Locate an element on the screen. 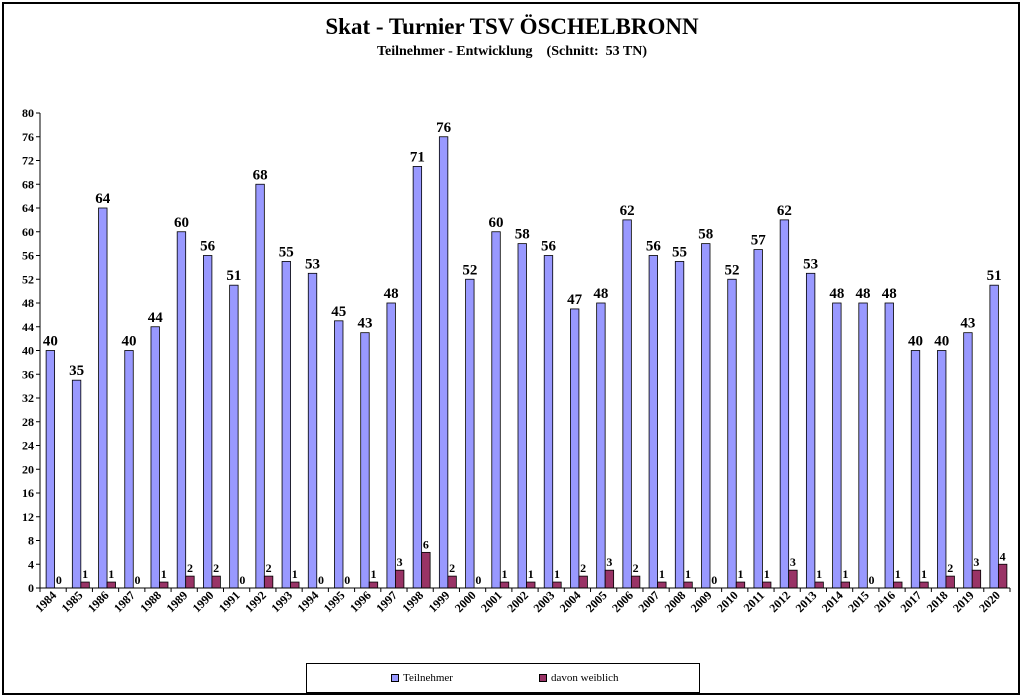 This screenshot has width=1024, height=699. data-label-teilnehmer: 60 is located at coordinates (496, 223).